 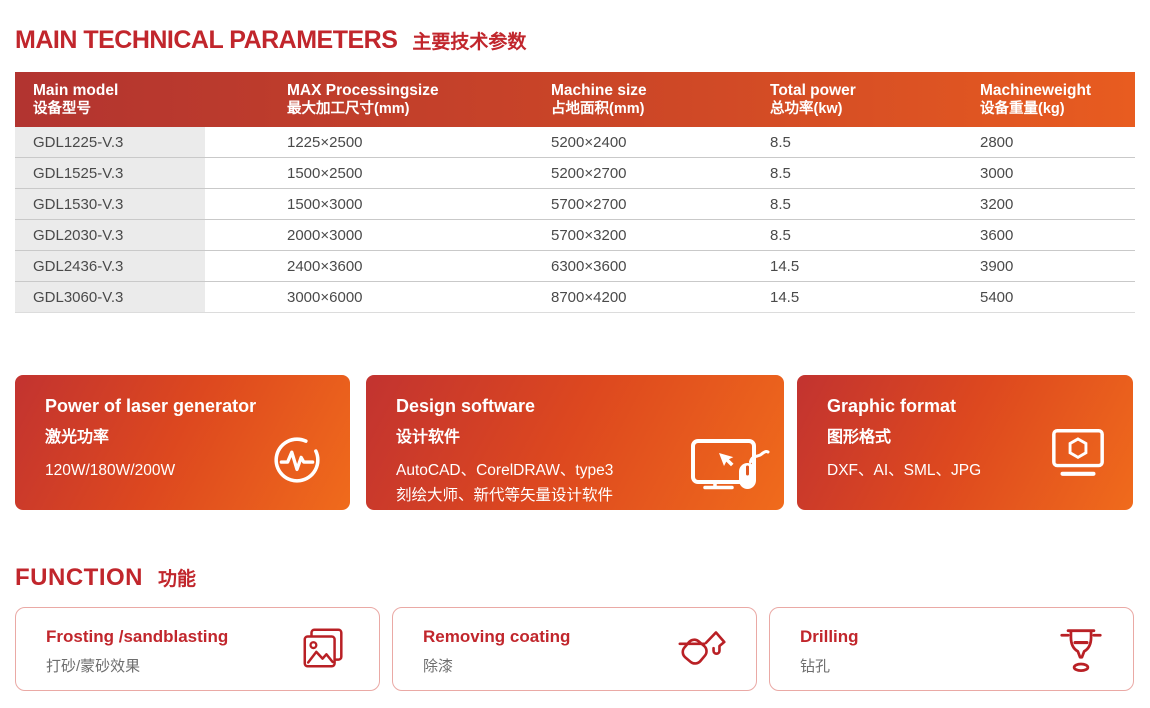 What do you see at coordinates (79, 577) in the screenshot?
I see `function-heading-en: FUNCTION` at bounding box center [79, 577].